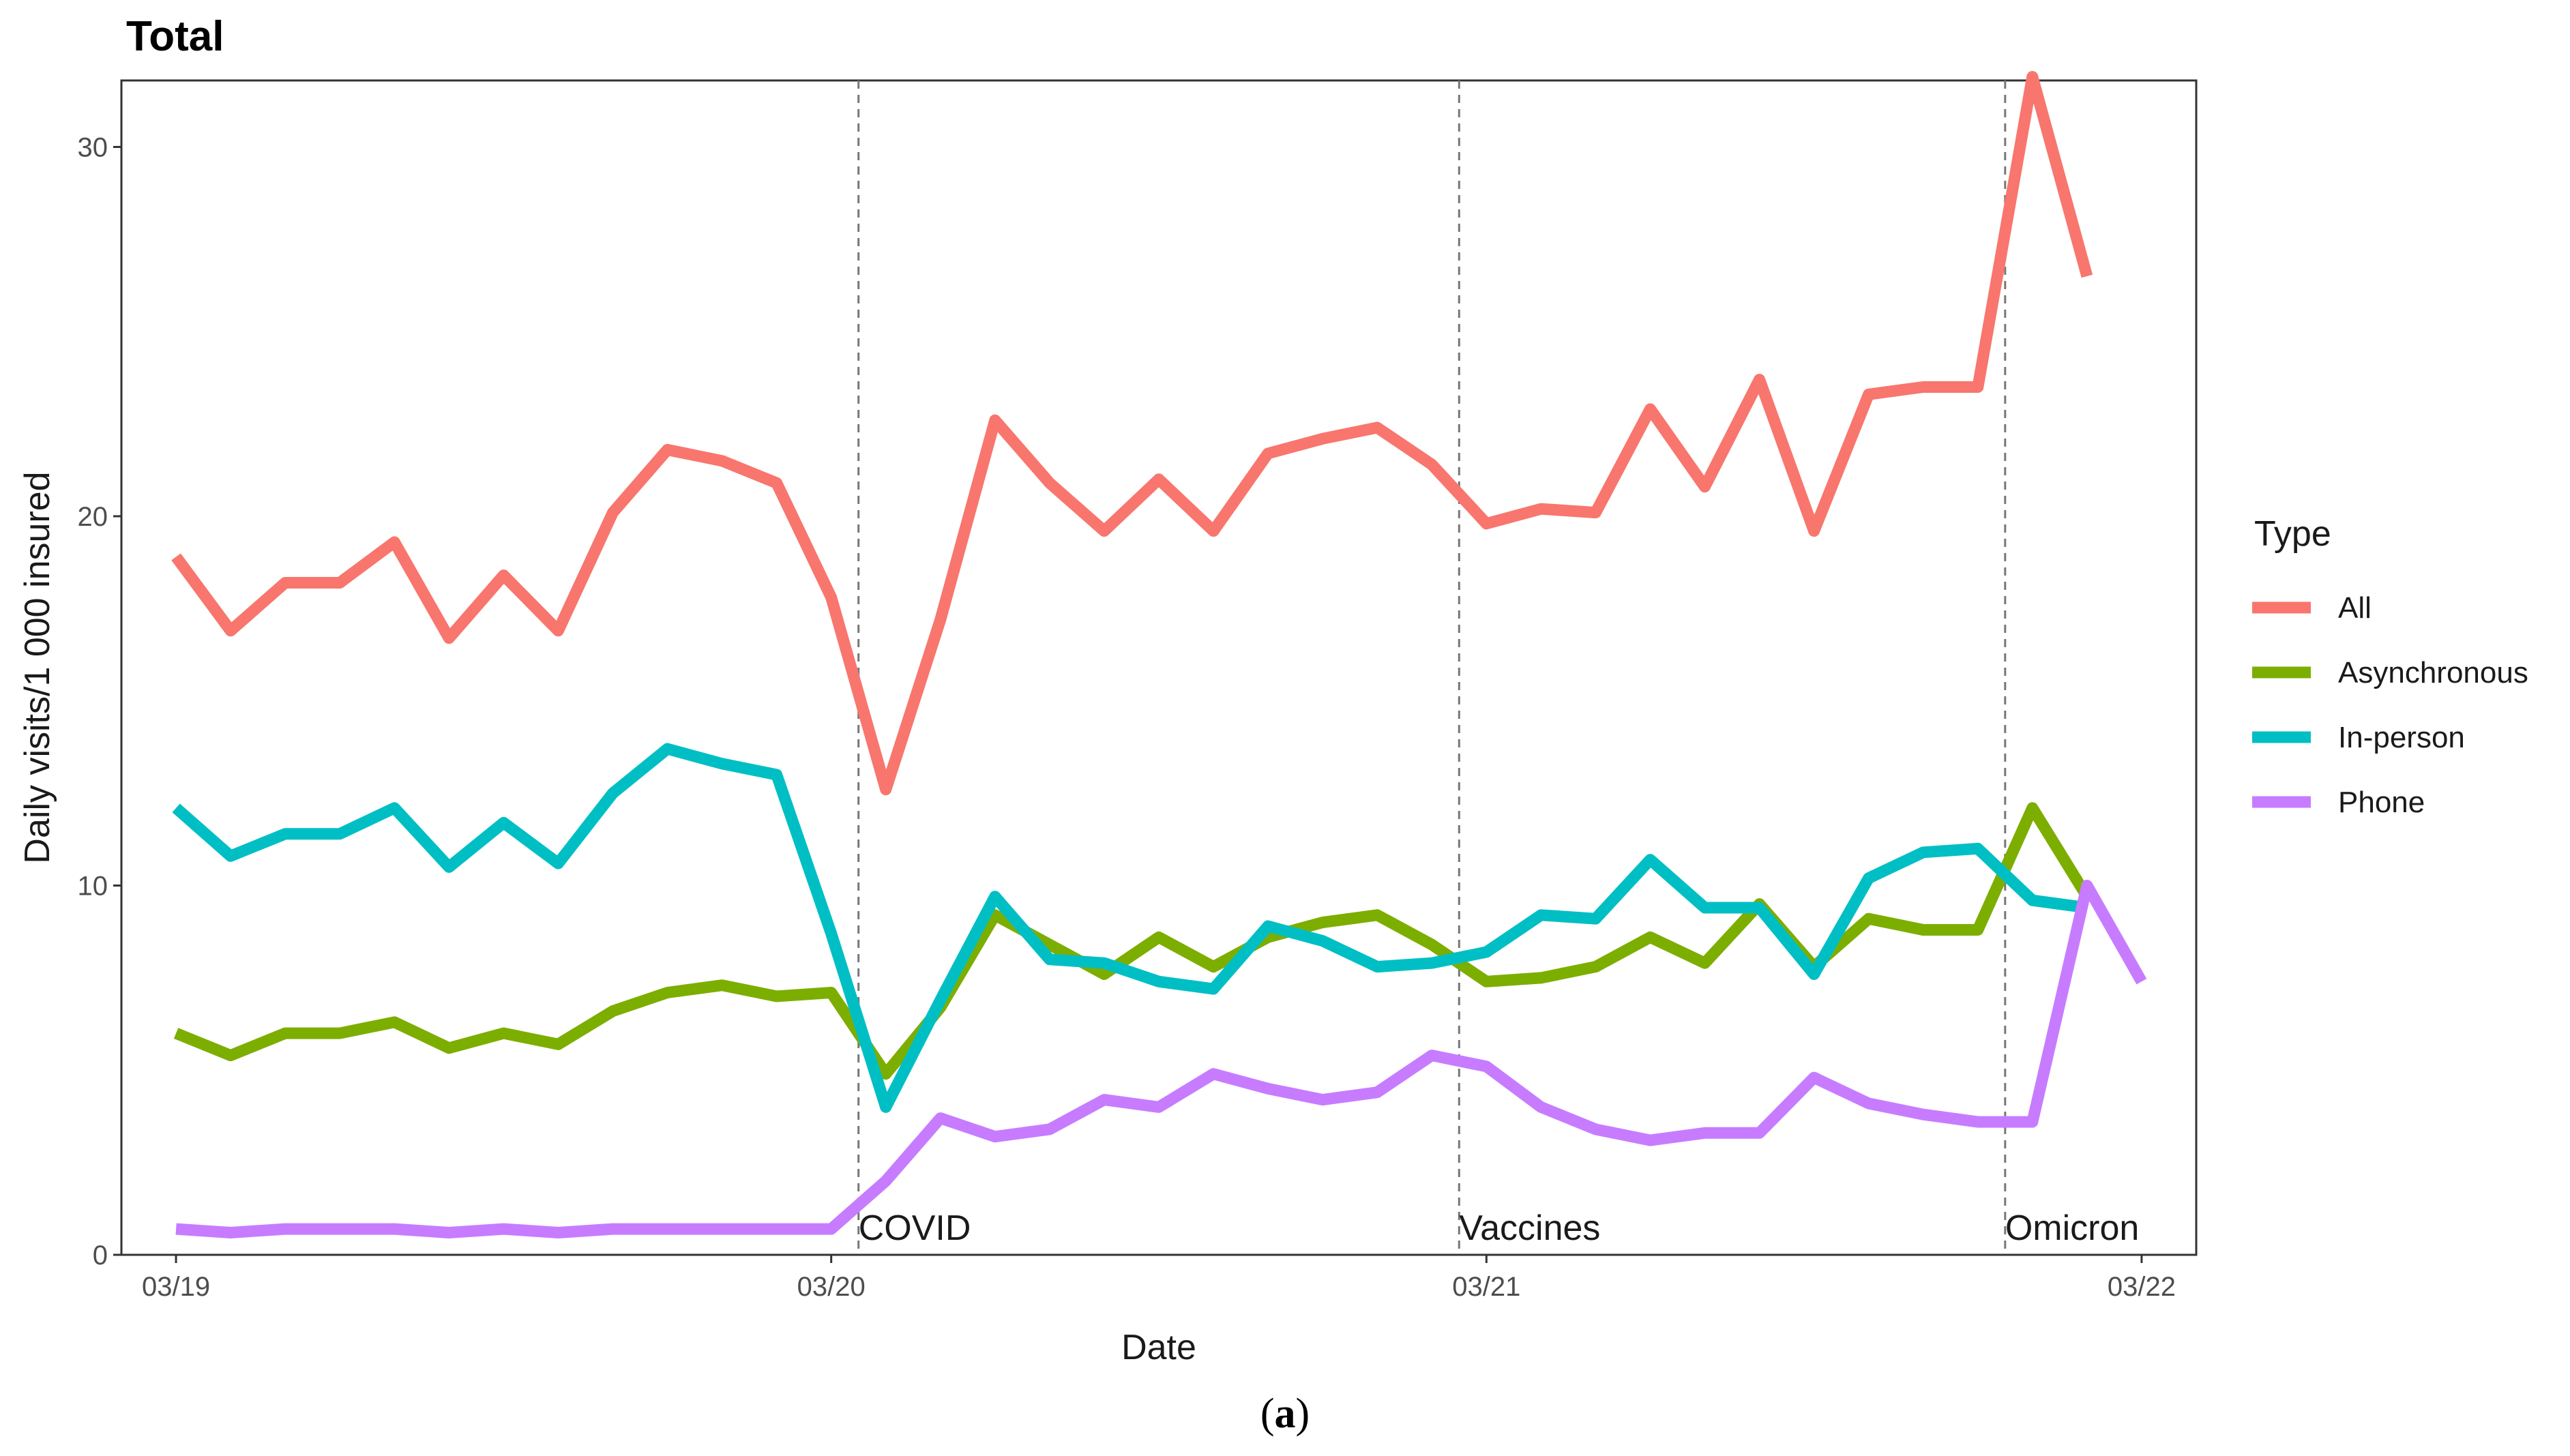 This screenshot has height=1456, width=2570. What do you see at coordinates (2355, 608) in the screenshot?
I see `legend-label: All` at bounding box center [2355, 608].